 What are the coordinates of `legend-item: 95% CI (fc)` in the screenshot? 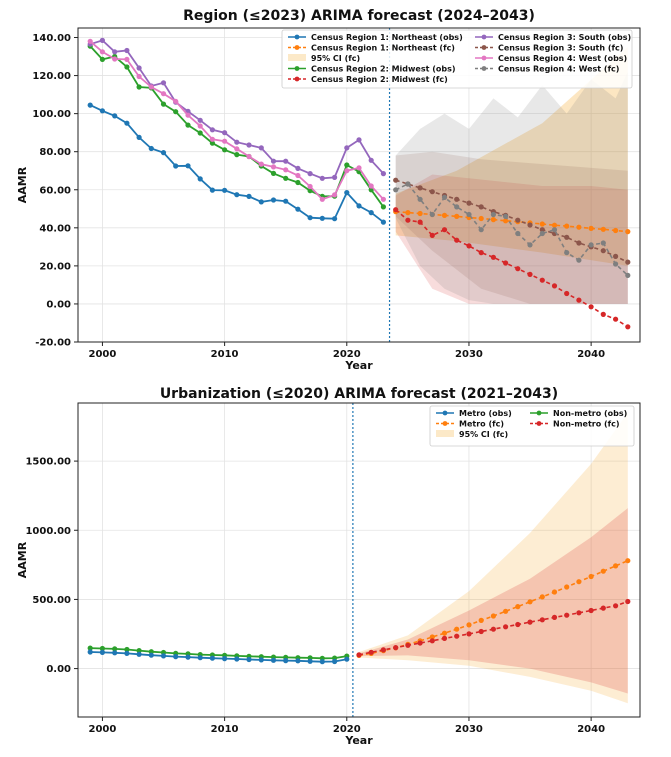 It's located at (472, 434).